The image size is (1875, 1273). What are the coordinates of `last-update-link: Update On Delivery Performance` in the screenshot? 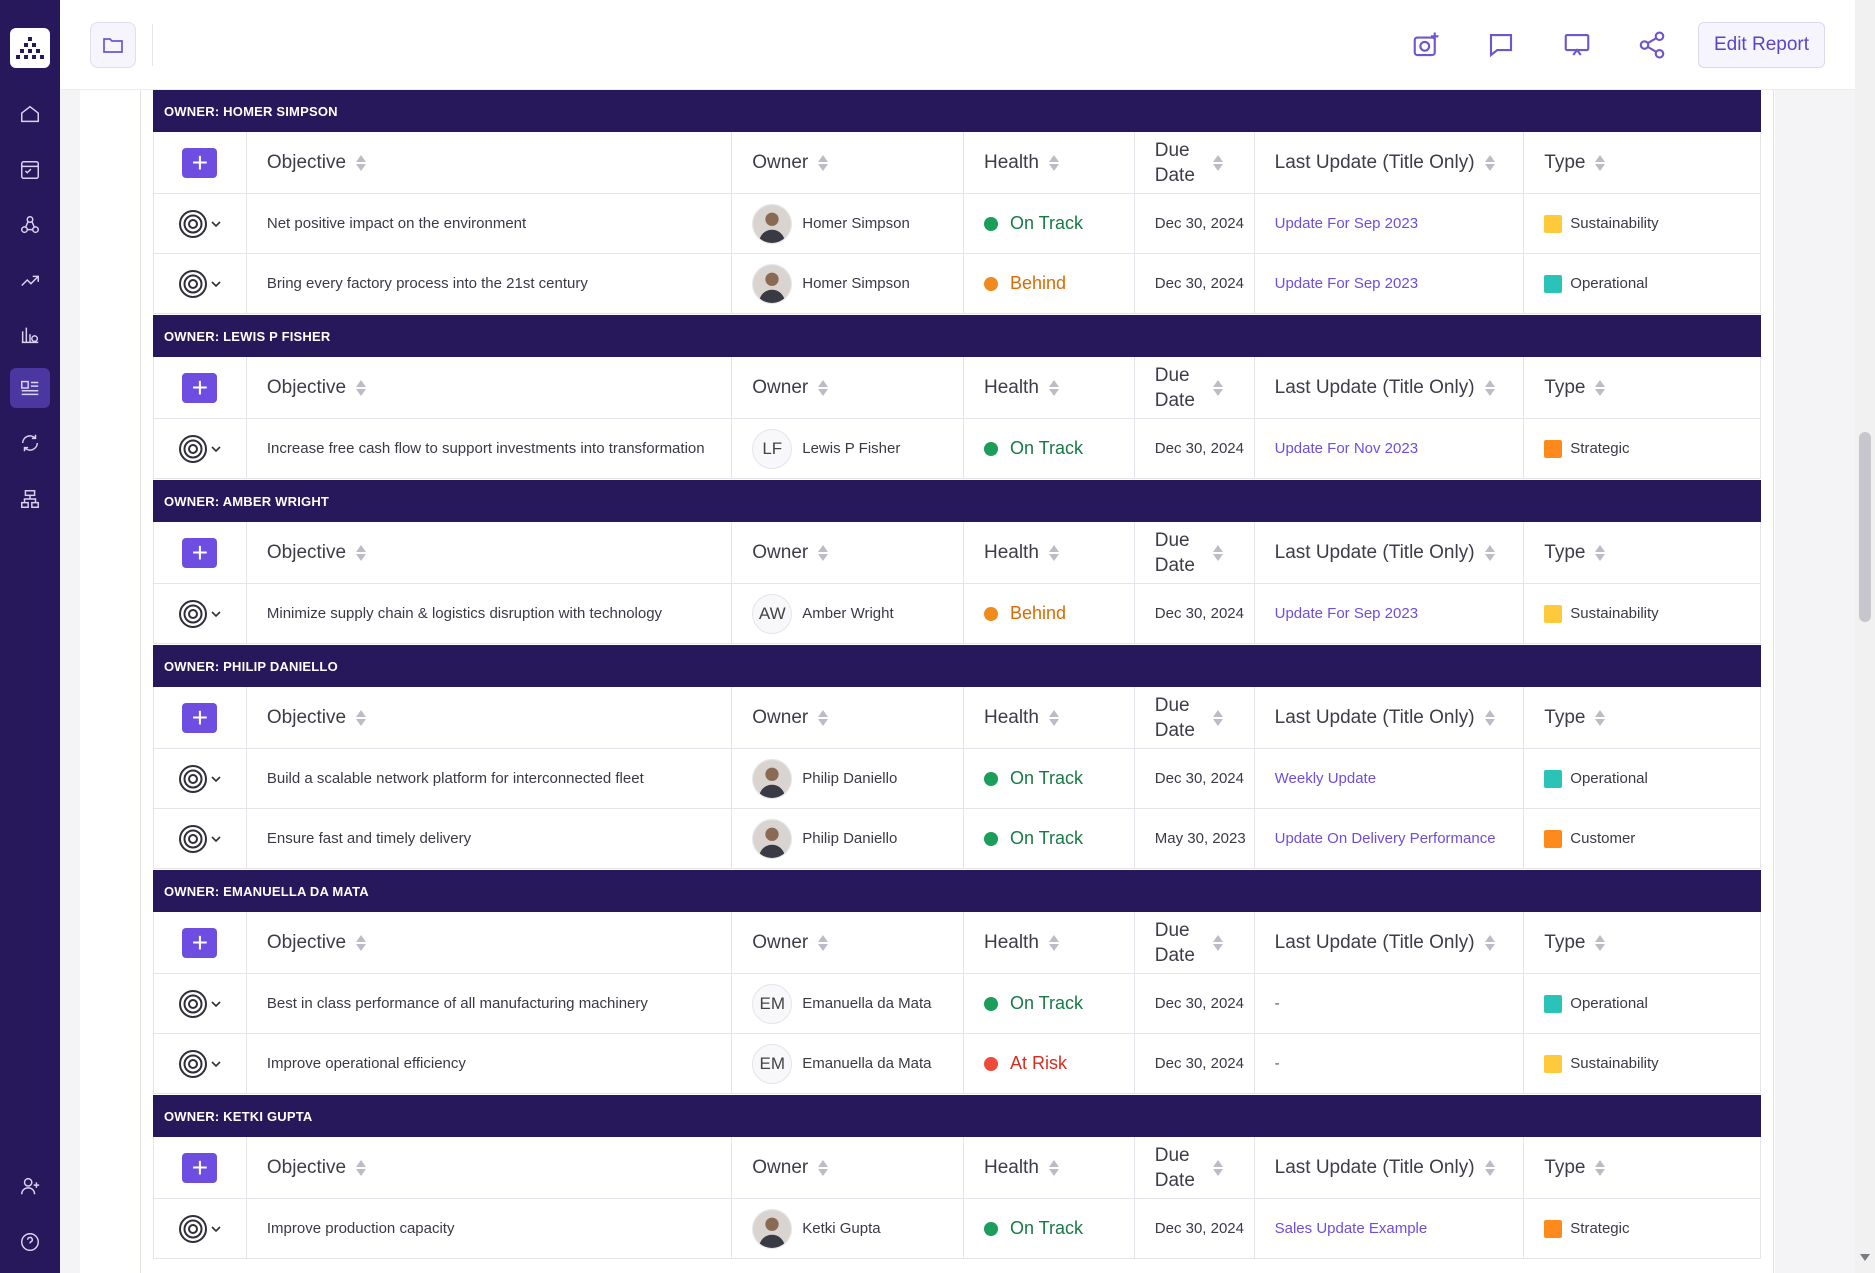 It's located at (1385, 838).